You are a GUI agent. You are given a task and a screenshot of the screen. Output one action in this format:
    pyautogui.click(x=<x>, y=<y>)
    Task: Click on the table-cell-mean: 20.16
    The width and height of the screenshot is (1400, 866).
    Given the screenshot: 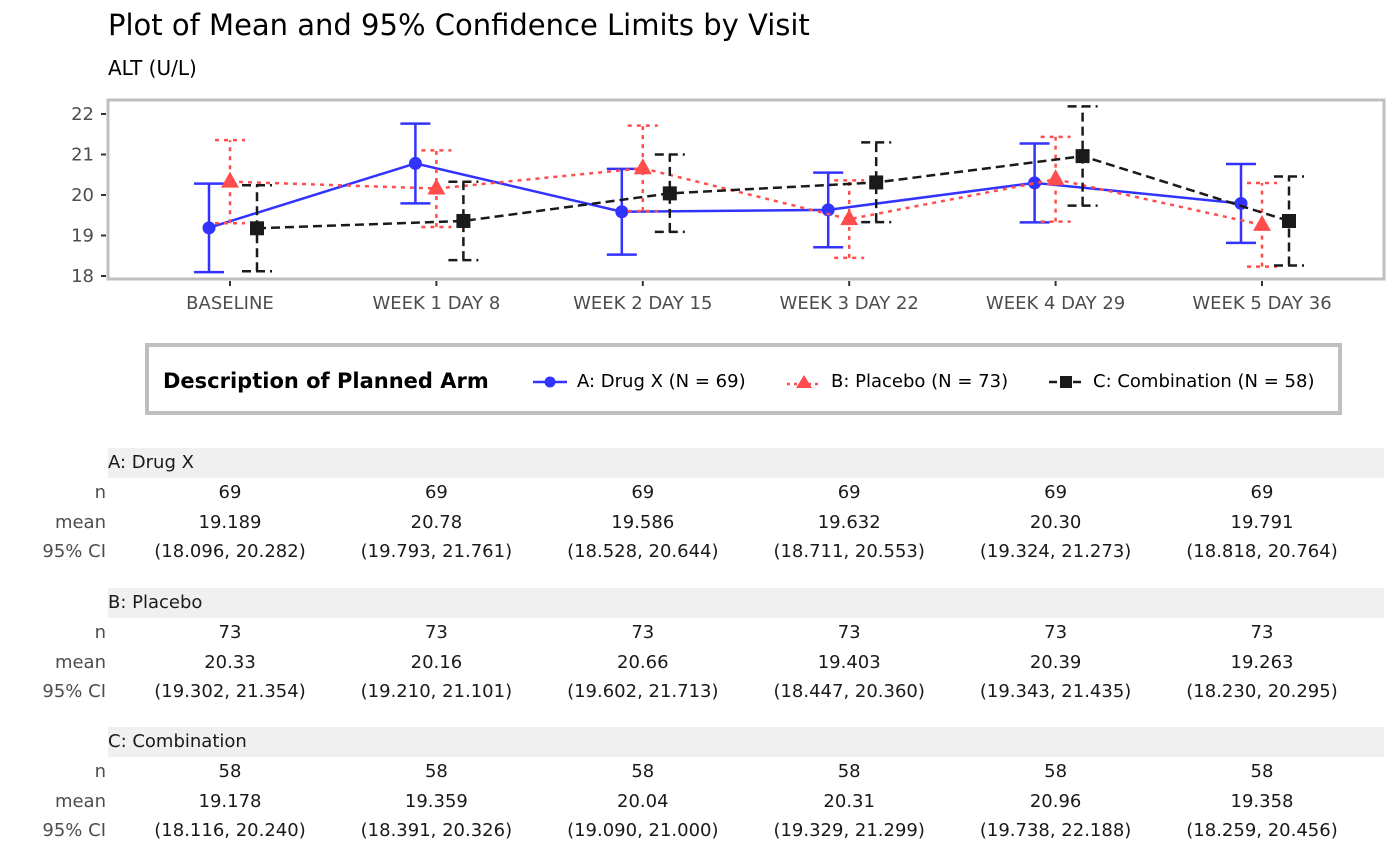 What is the action you would take?
    pyautogui.click(x=436, y=662)
    